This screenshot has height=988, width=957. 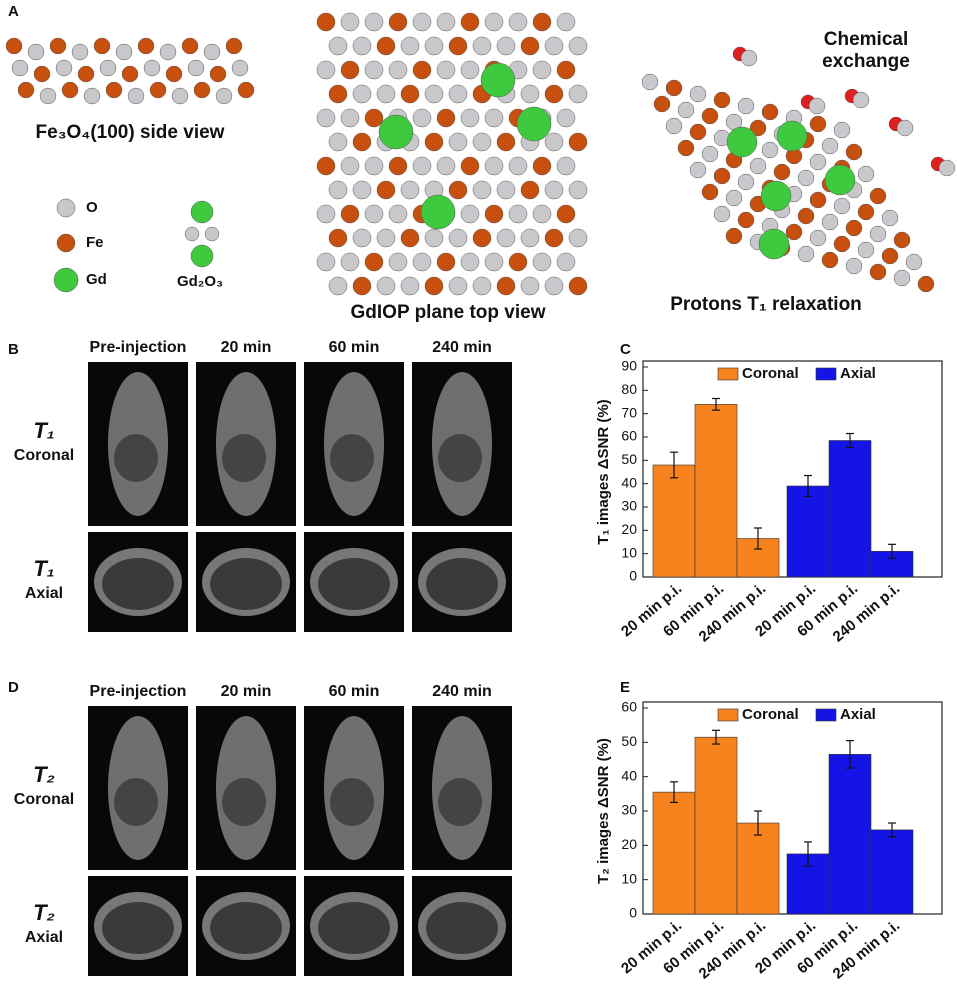 I want to click on caption: Gd₂O₃, so click(x=200, y=281).